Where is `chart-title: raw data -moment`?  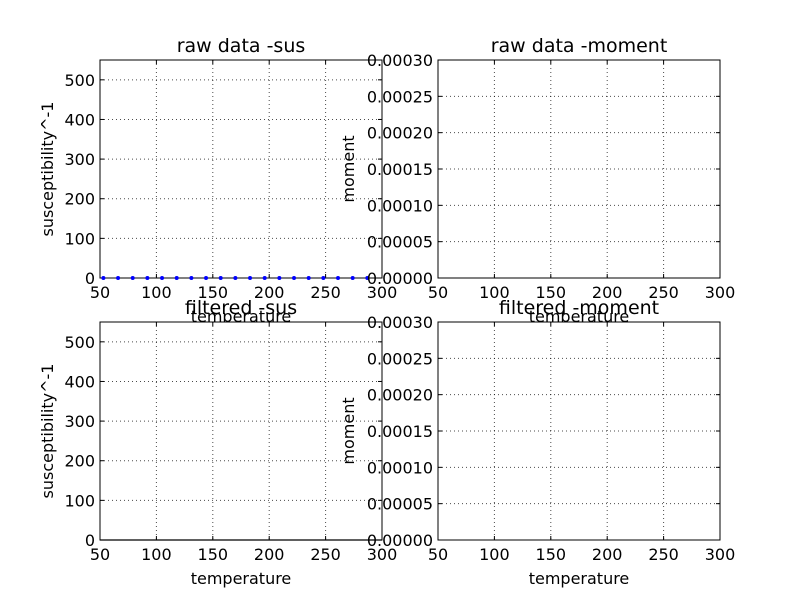
chart-title: raw data -moment is located at coordinates (579, 46).